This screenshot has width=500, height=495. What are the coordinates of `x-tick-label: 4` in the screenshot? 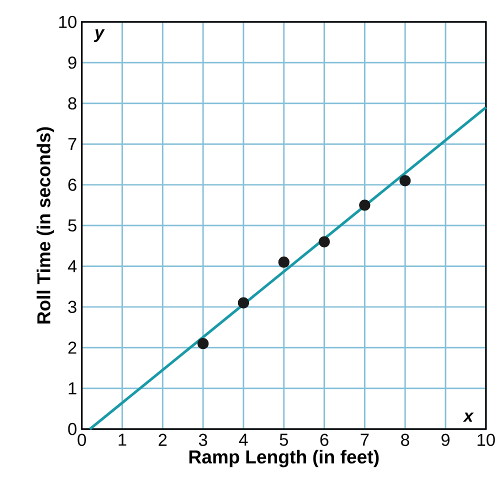 It's located at (243, 440).